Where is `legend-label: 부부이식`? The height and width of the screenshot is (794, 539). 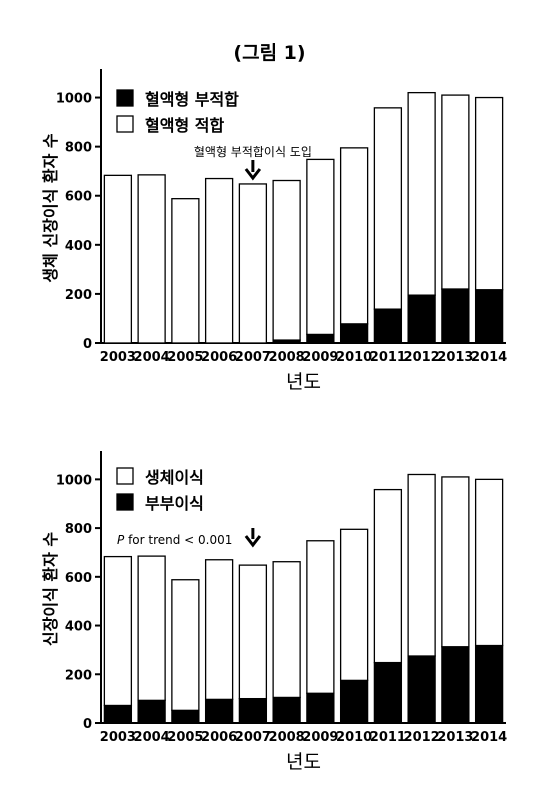 legend-label: 부부이식 is located at coordinates (174, 503).